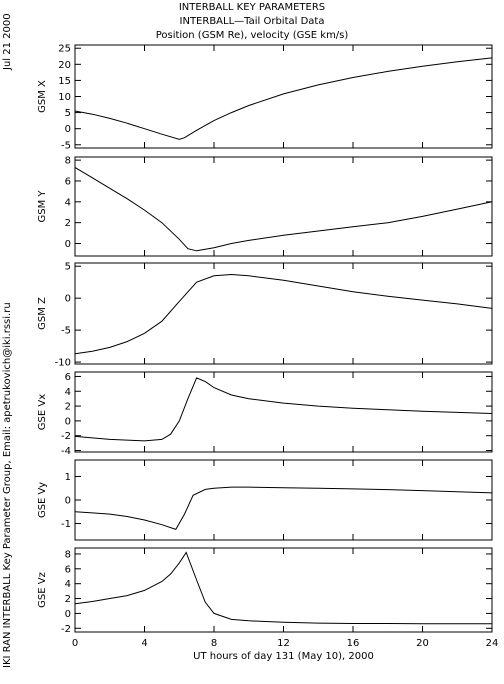 The width and height of the screenshot is (504, 684). What do you see at coordinates (144, 643) in the screenshot?
I see `x-tick-label: 4` at bounding box center [144, 643].